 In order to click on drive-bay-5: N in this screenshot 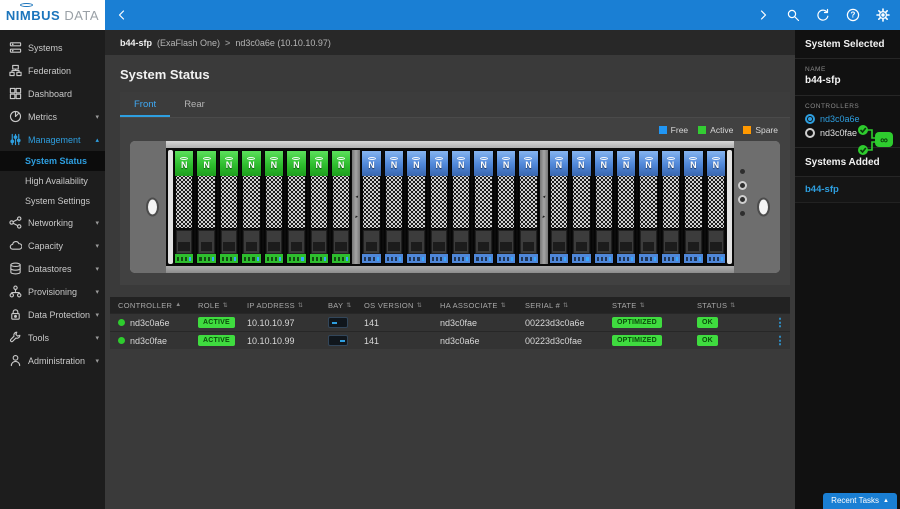, I will do `click(274, 207)`.